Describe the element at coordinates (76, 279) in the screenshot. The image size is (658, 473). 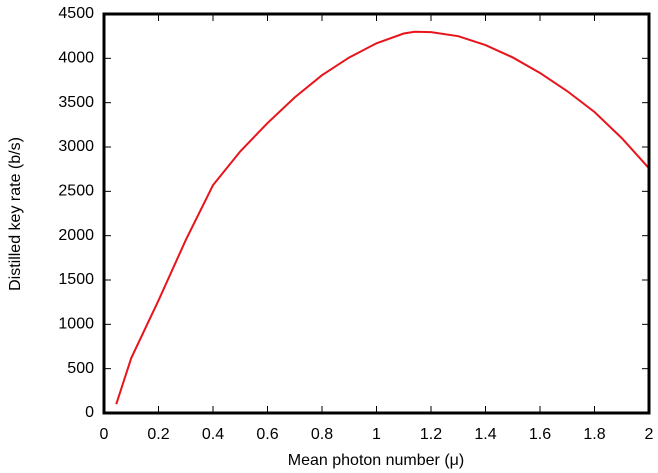
I see `y-tick-label: 1500` at that location.